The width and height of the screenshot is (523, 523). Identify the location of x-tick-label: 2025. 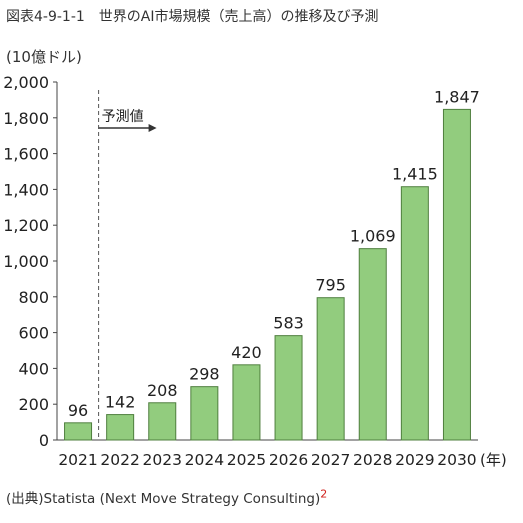
(246, 460).